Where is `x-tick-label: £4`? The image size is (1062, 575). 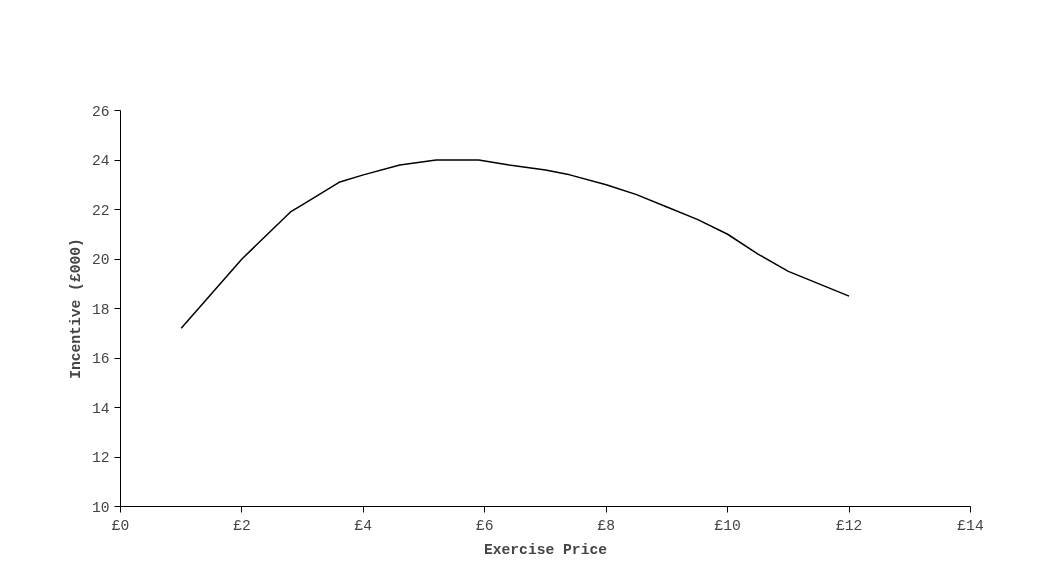
x-tick-label: £4 is located at coordinates (363, 525).